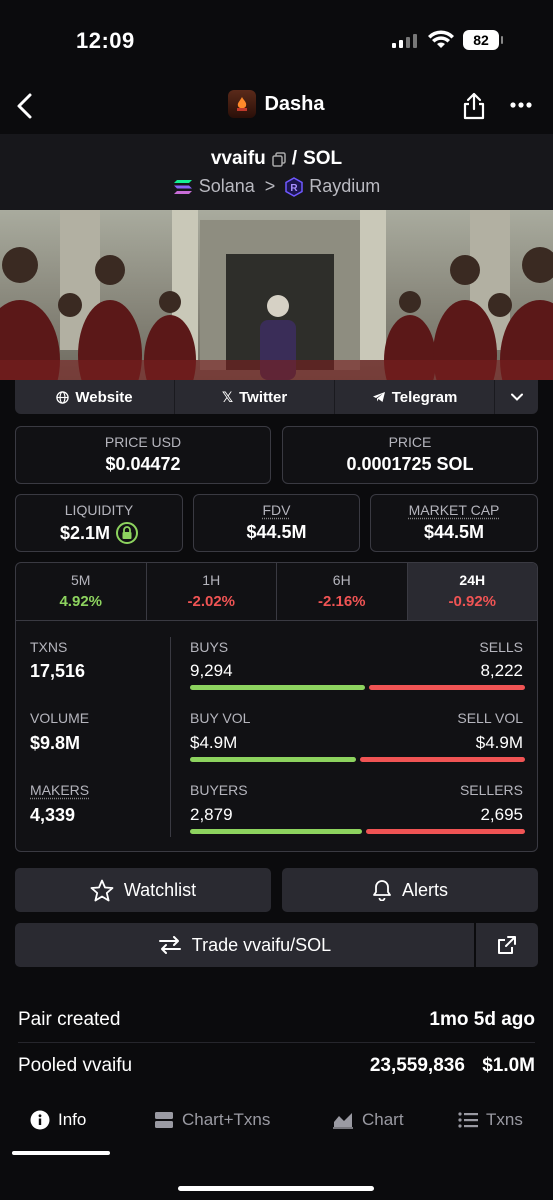 Image resolution: width=553 pixels, height=1200 pixels. I want to click on wifi-icon, so click(441, 39).